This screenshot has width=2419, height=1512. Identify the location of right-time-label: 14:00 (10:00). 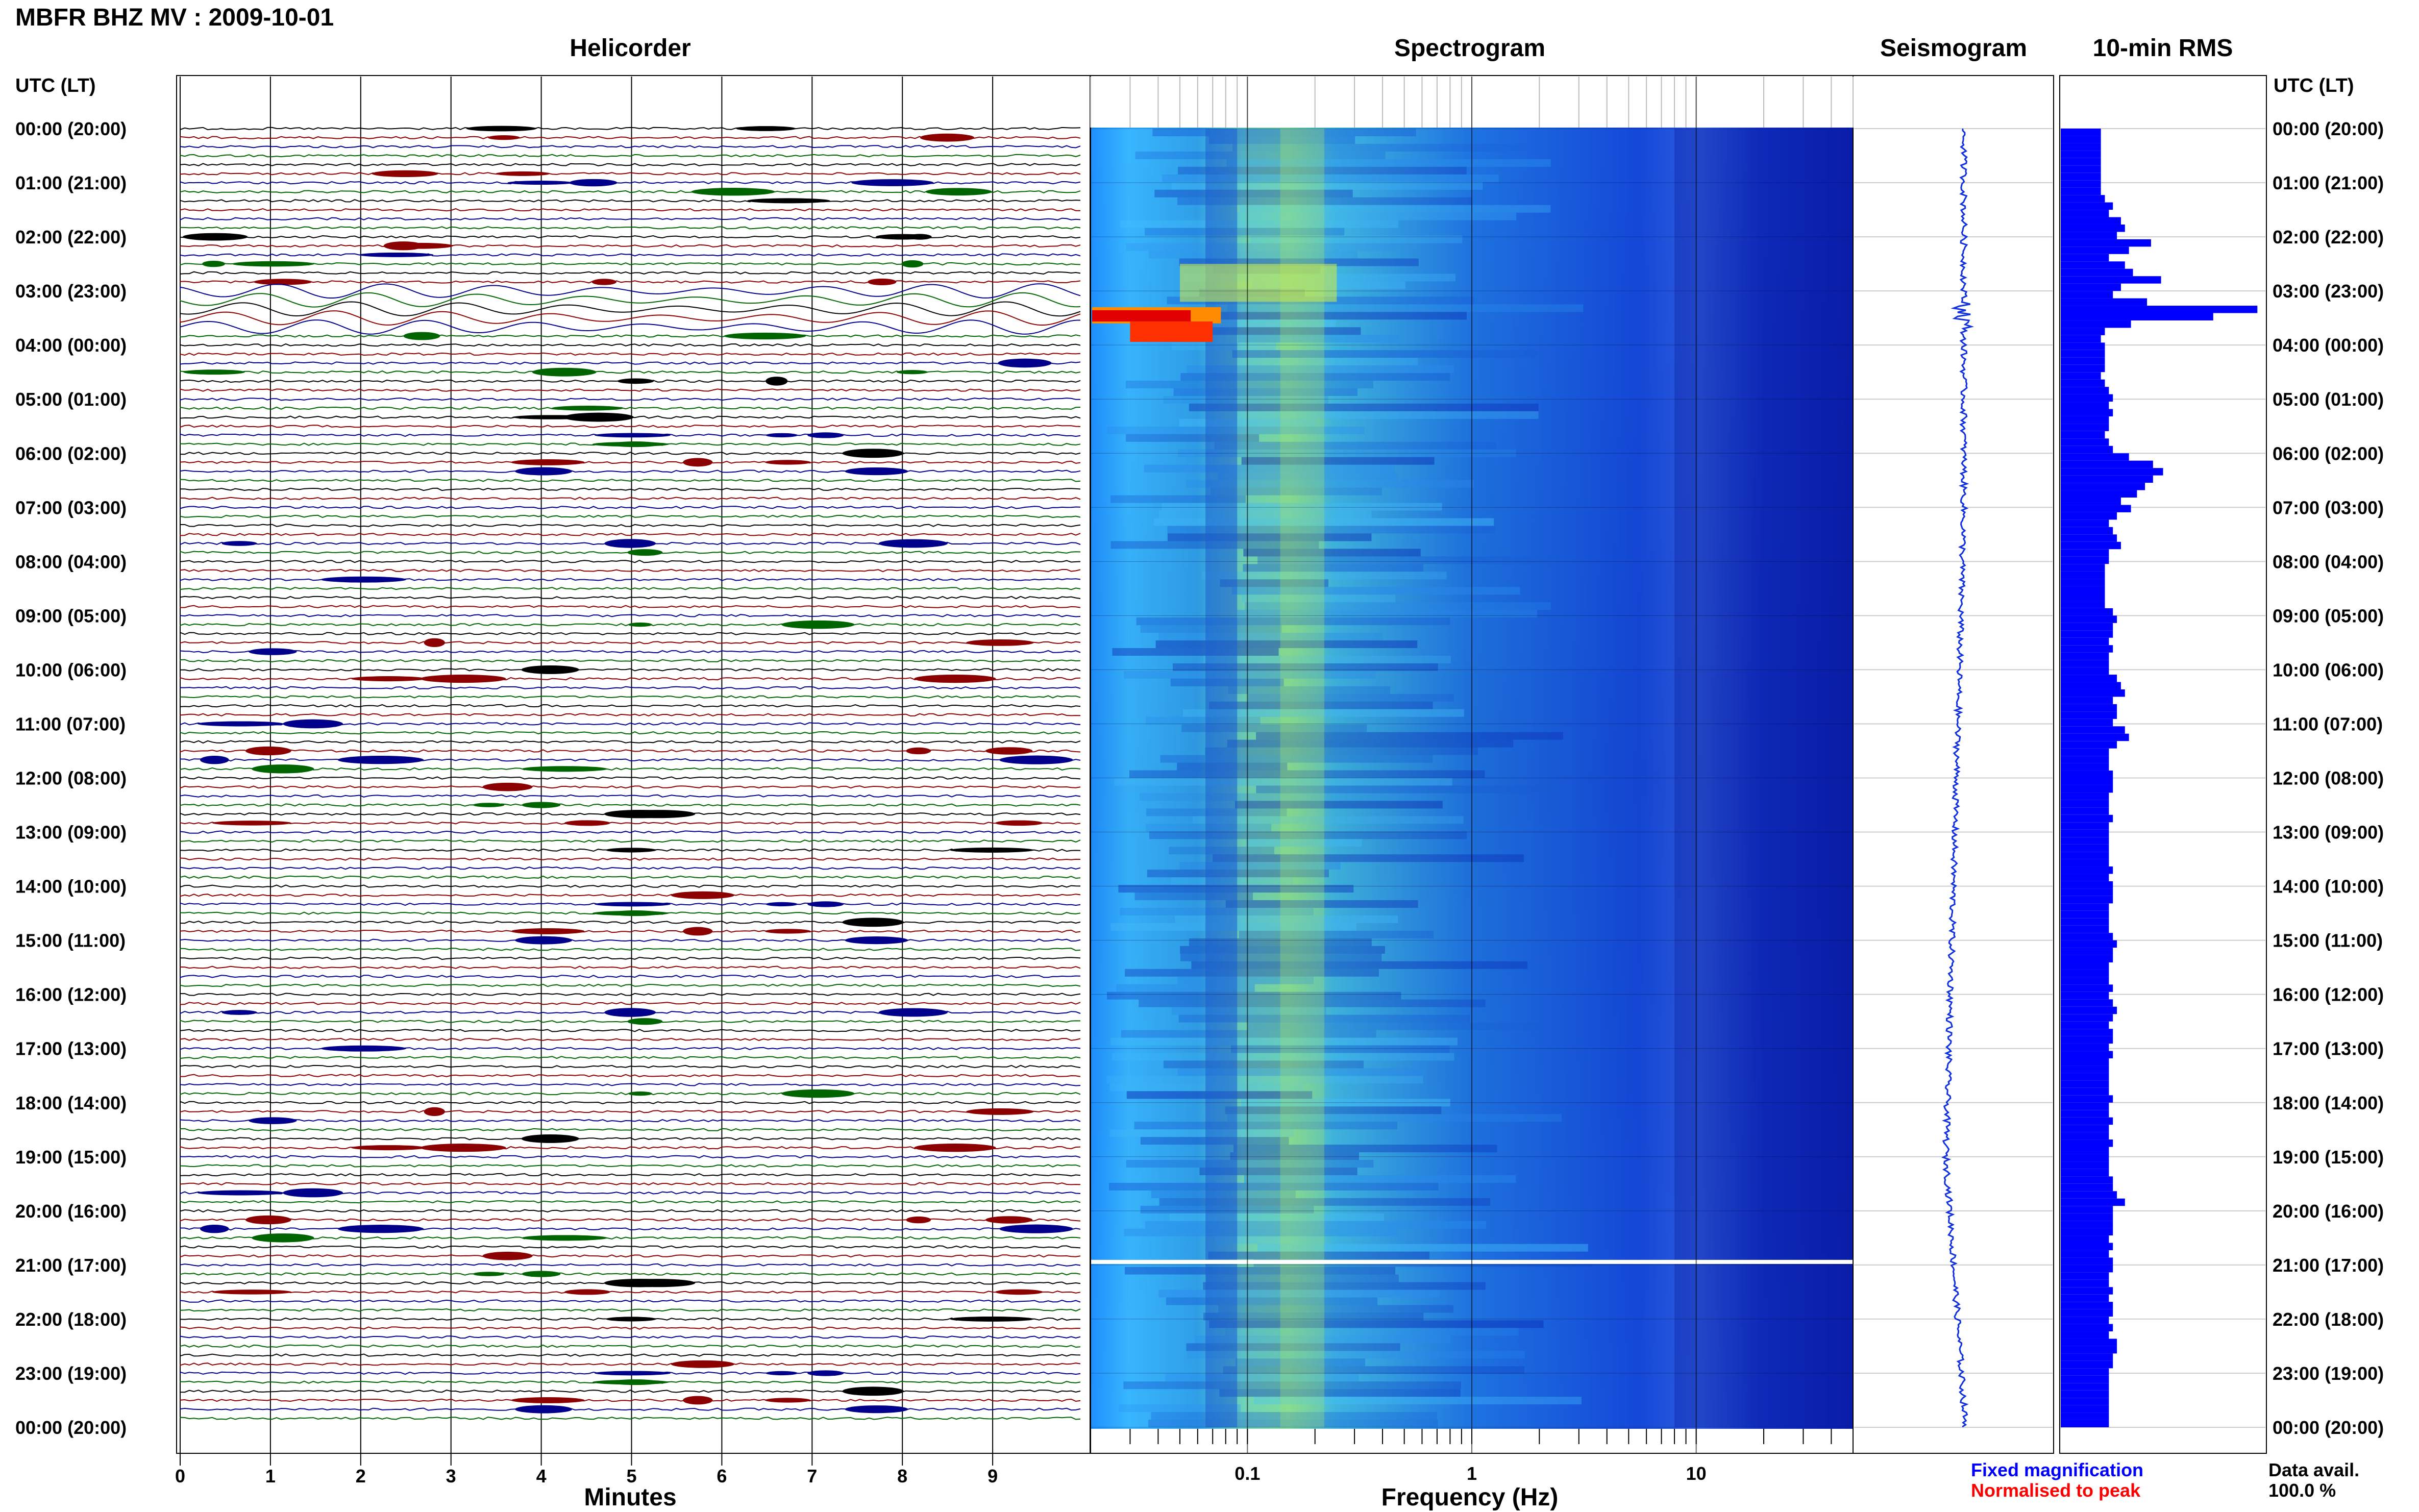
(2328, 886).